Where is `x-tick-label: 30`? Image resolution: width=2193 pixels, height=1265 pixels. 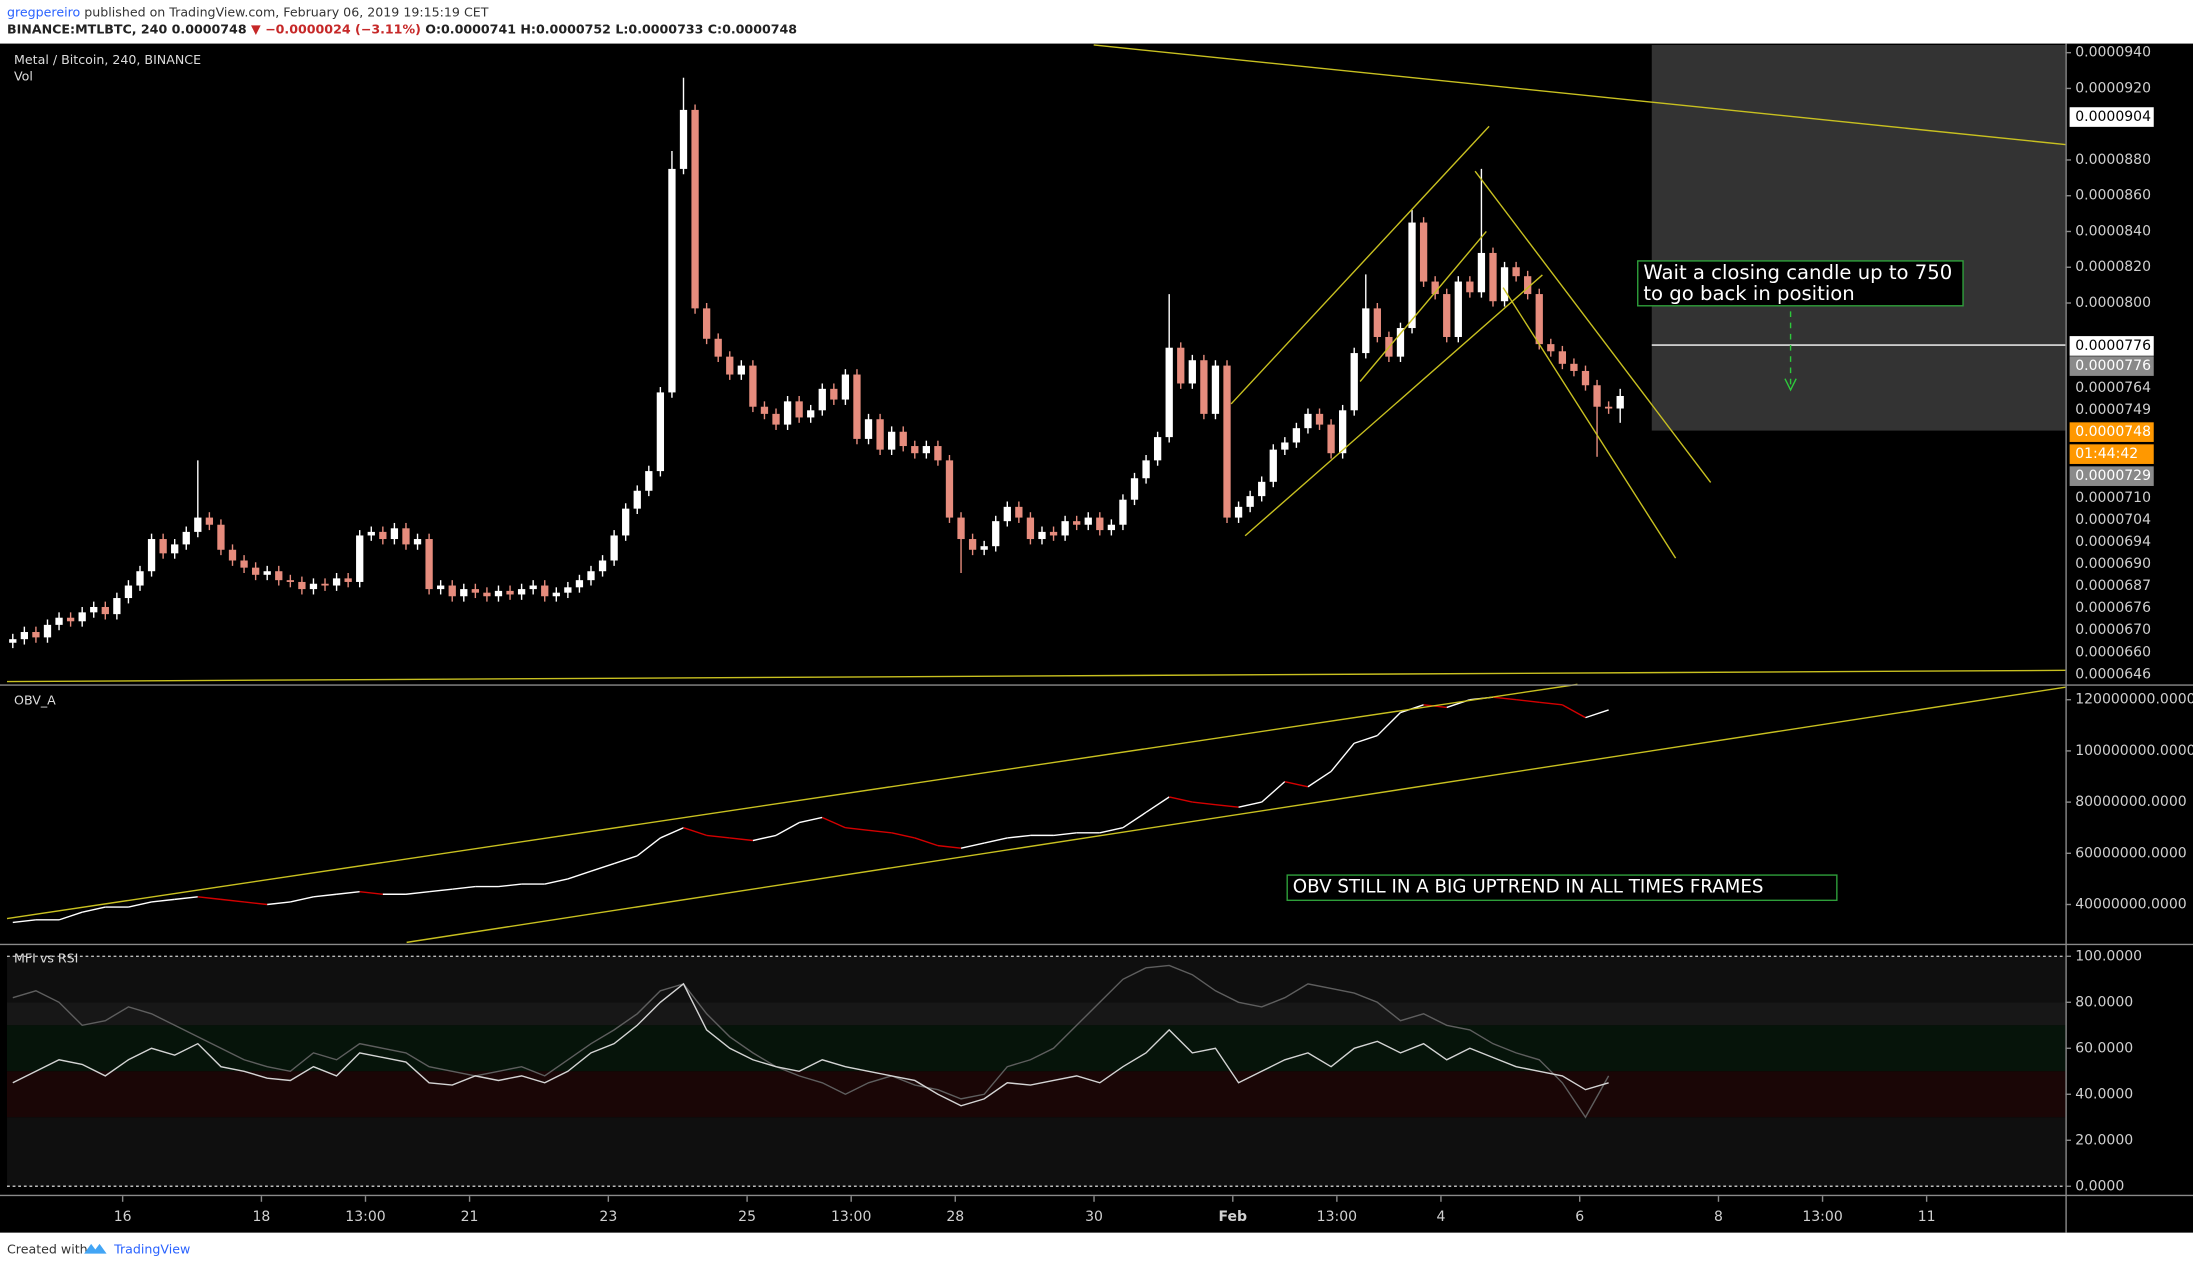
x-tick-label: 30 is located at coordinates (1094, 1217).